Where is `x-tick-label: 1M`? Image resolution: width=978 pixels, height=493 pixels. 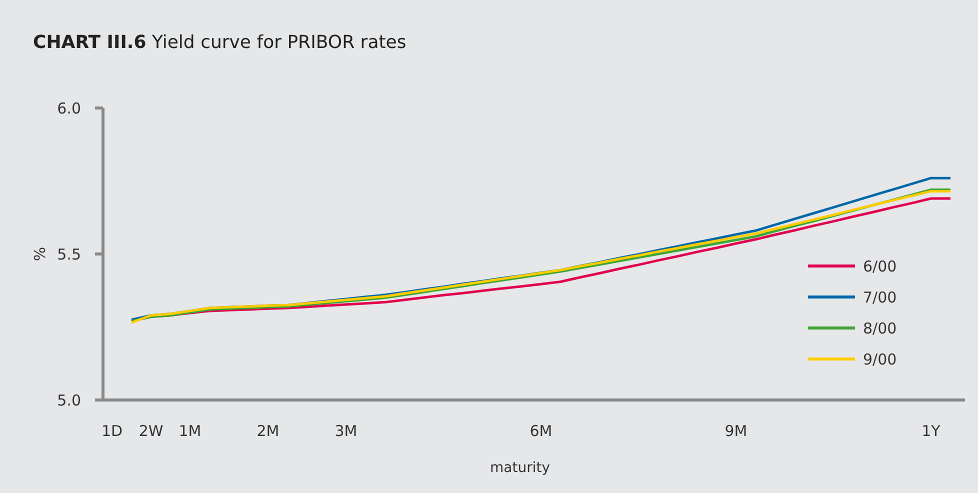 x-tick-label: 1M is located at coordinates (190, 431).